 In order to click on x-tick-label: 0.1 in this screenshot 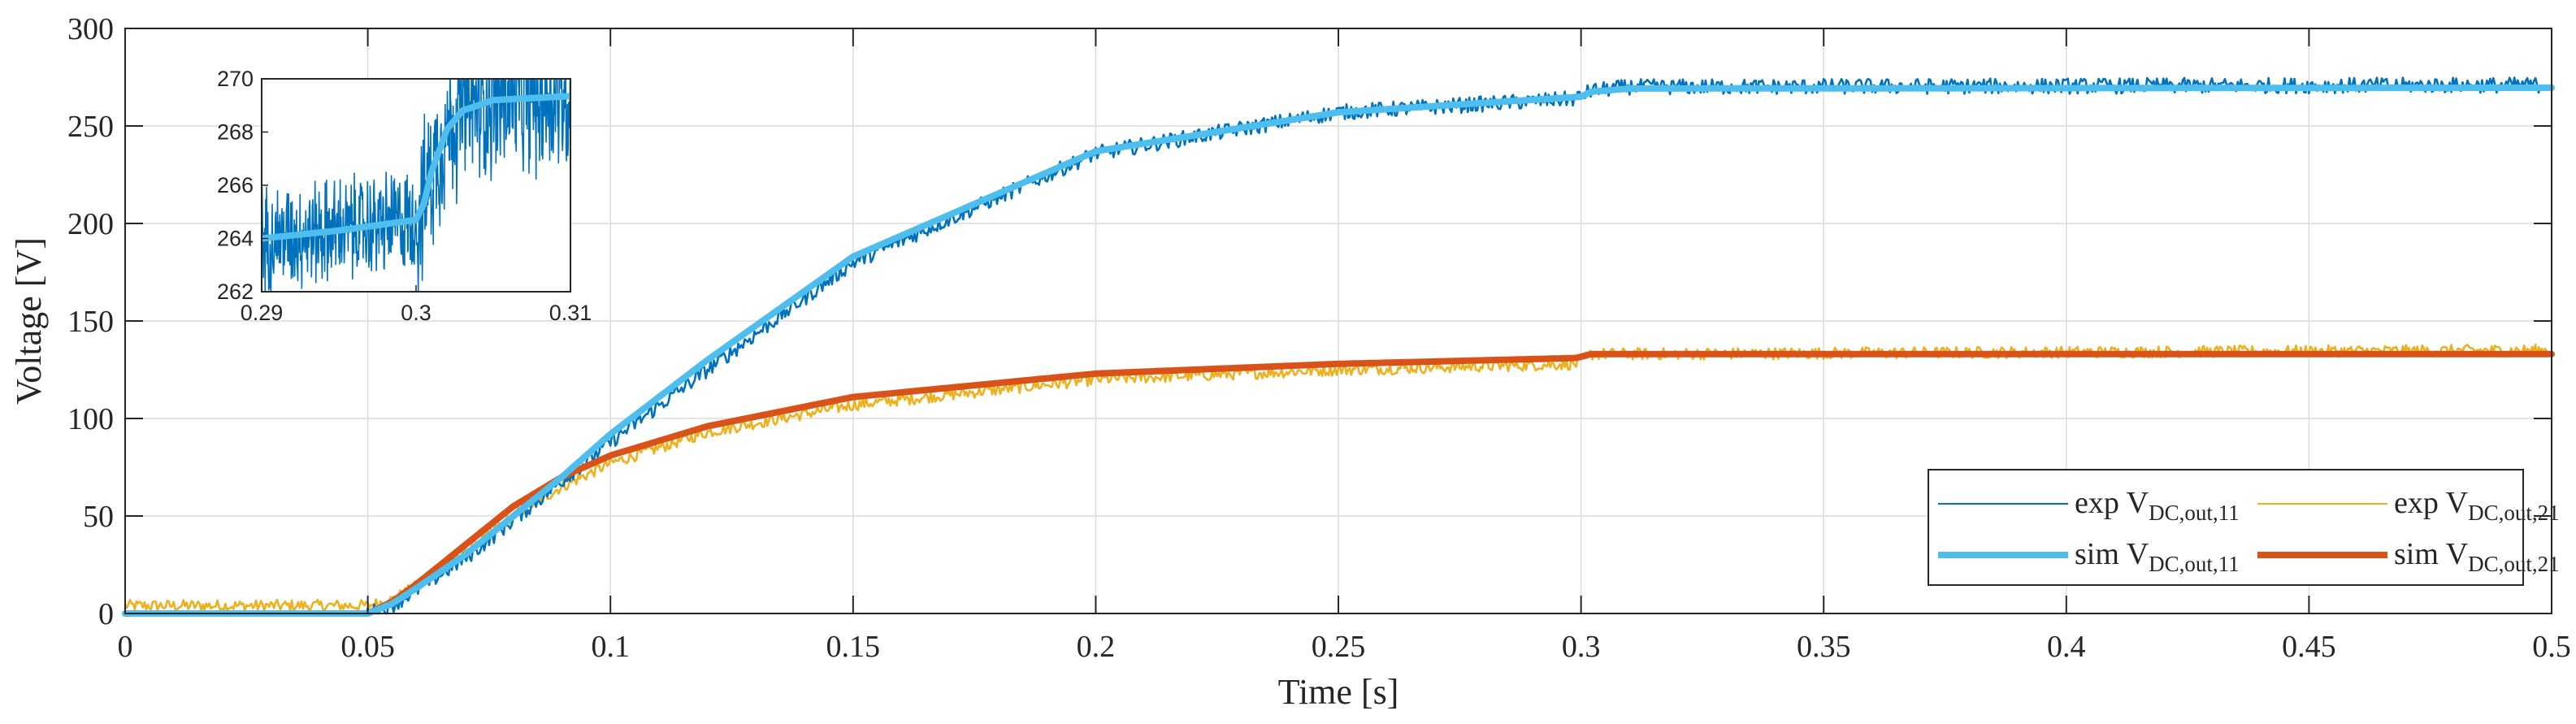, I will do `click(610, 647)`.